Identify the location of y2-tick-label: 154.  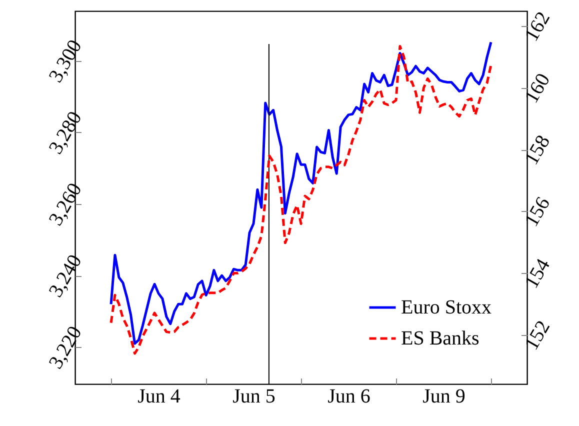
(537, 273).